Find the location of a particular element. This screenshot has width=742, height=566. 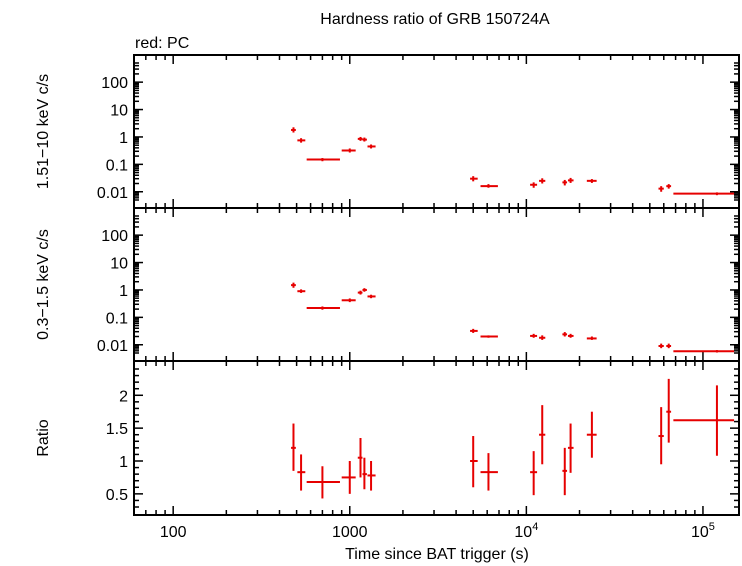

y-axis-label: 0.3−1.5 keV c/s is located at coordinates (43, 284).